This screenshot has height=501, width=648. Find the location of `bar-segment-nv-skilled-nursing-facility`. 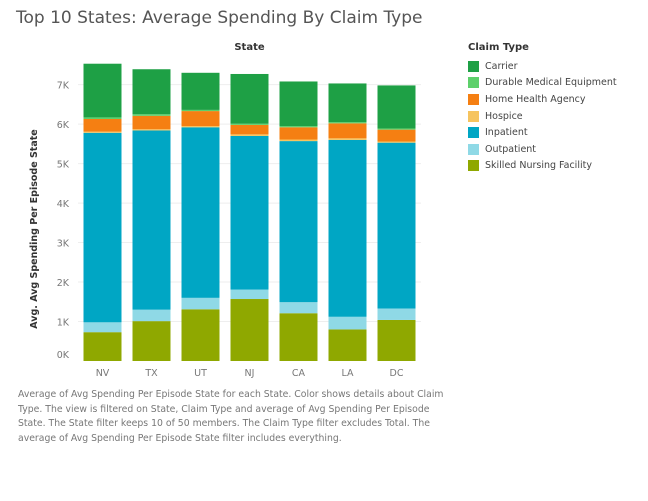

bar-segment-nv-skilled-nursing-facility is located at coordinates (102, 346).